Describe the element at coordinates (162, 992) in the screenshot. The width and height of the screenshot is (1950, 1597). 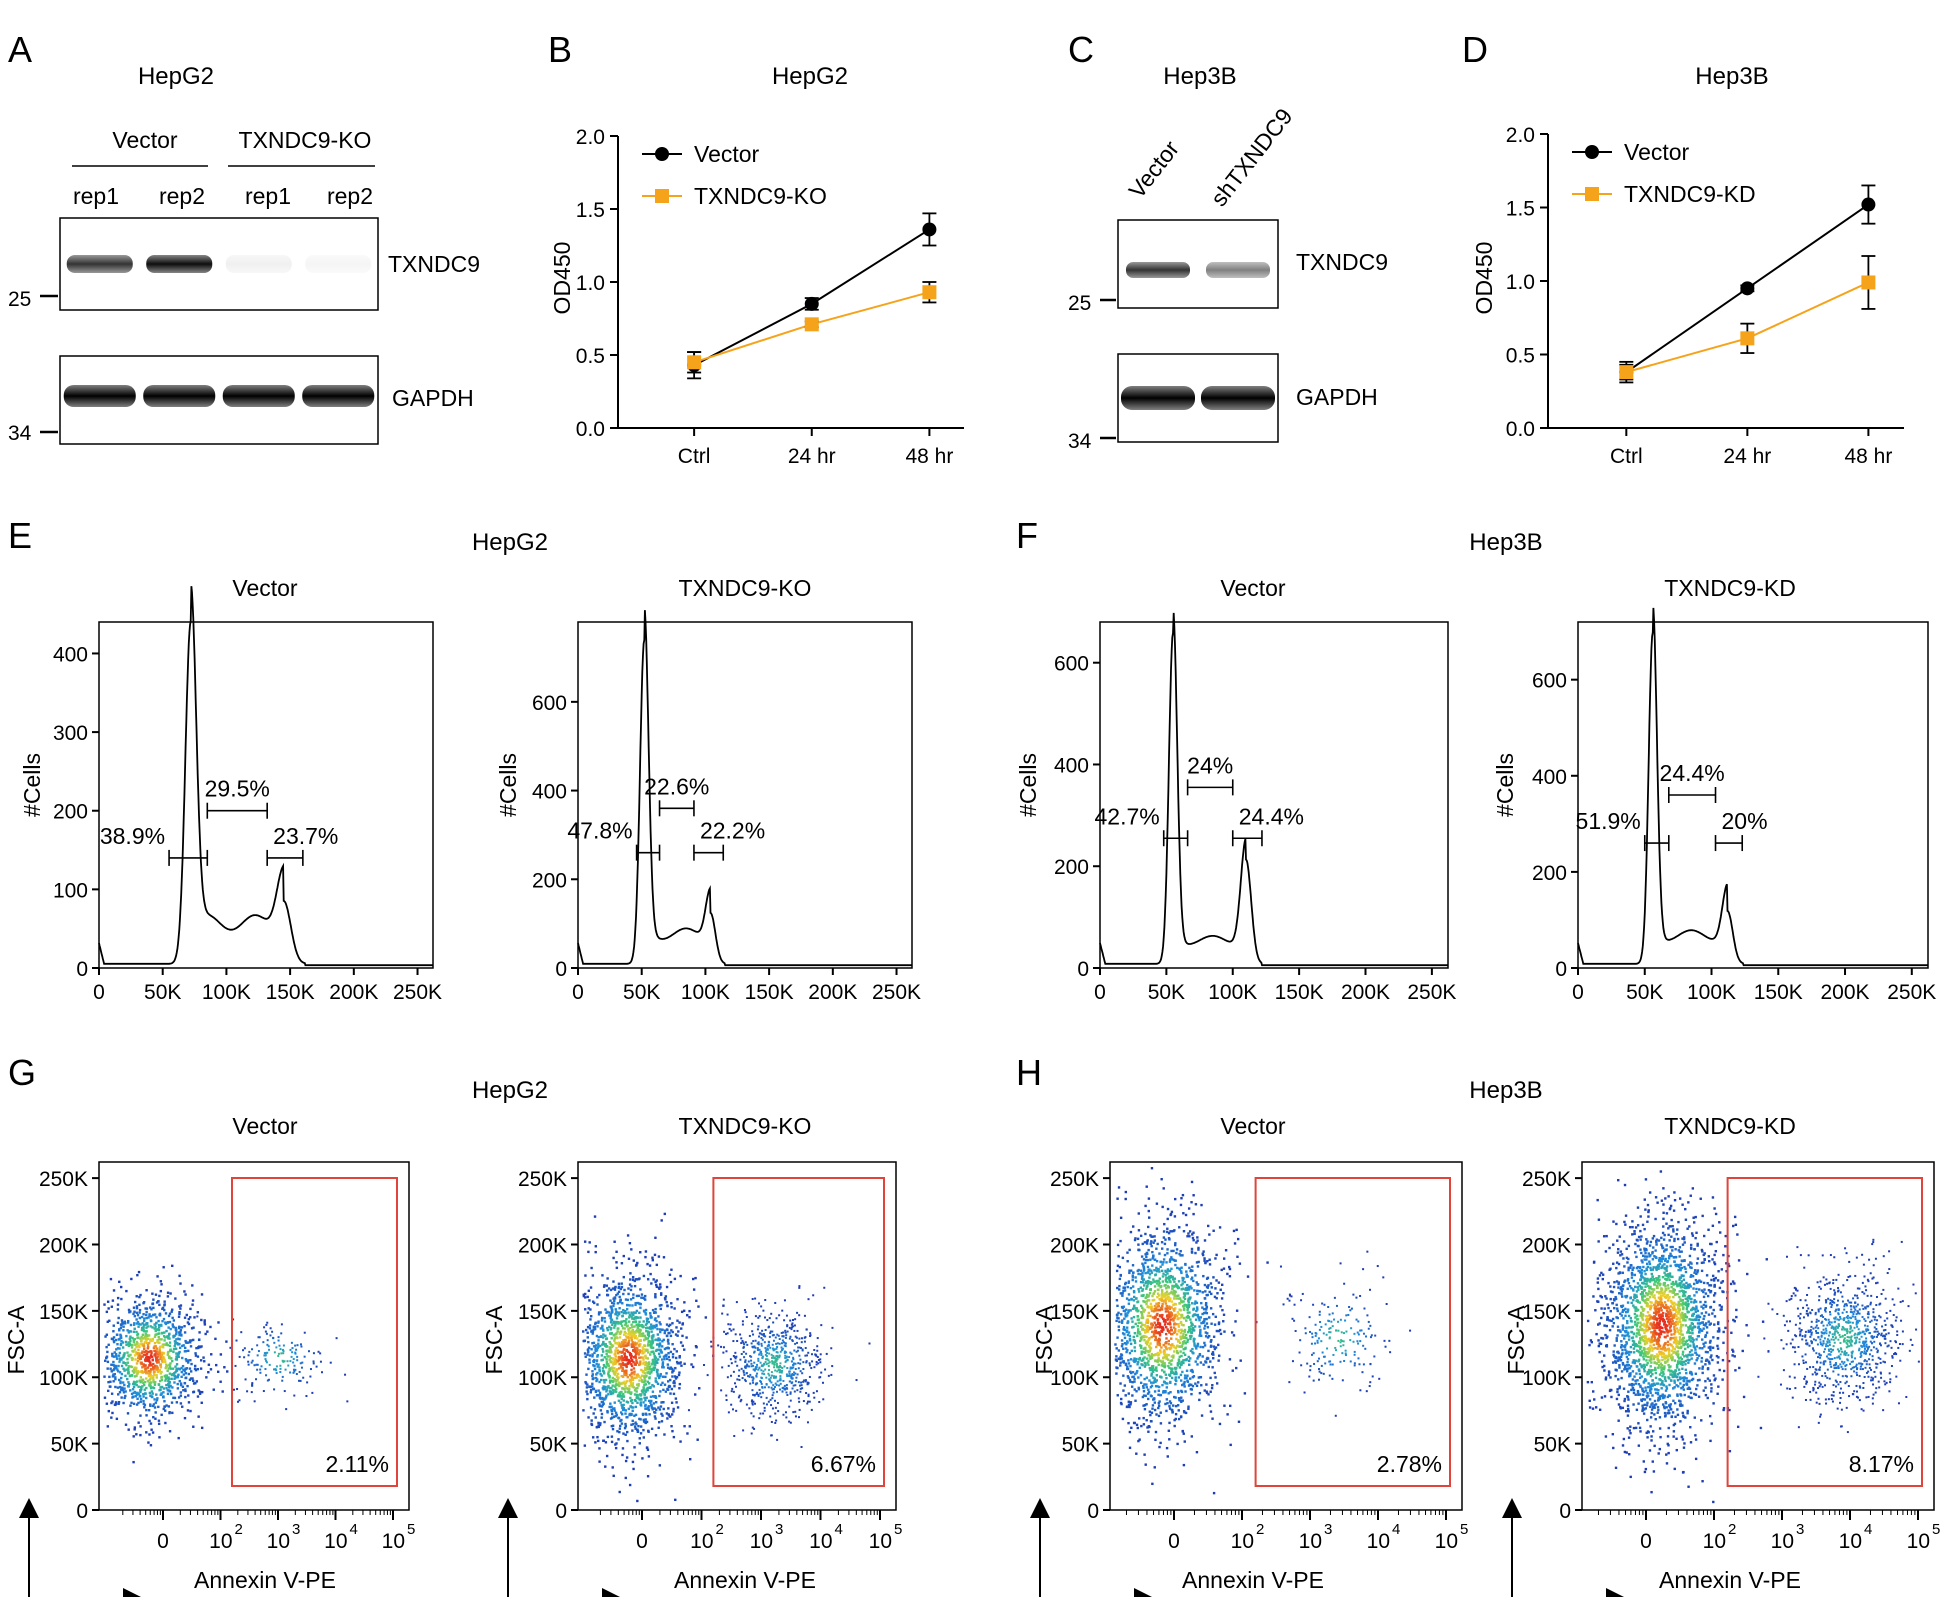
I see `x-tick-label: 50K` at that location.